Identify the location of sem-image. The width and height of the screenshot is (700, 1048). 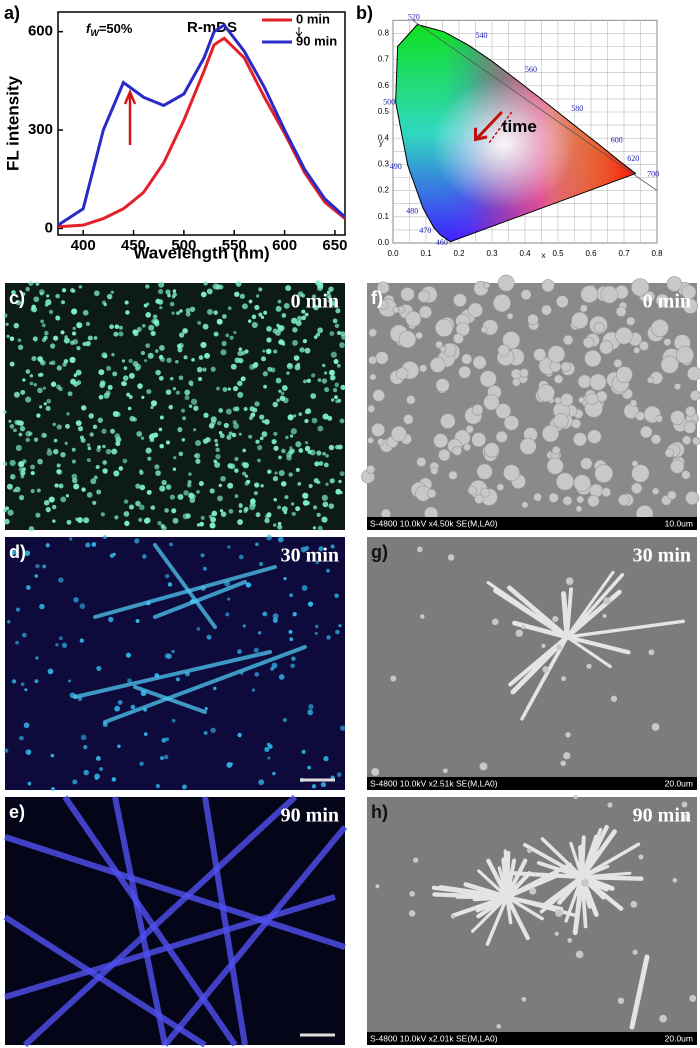
(532, 663).